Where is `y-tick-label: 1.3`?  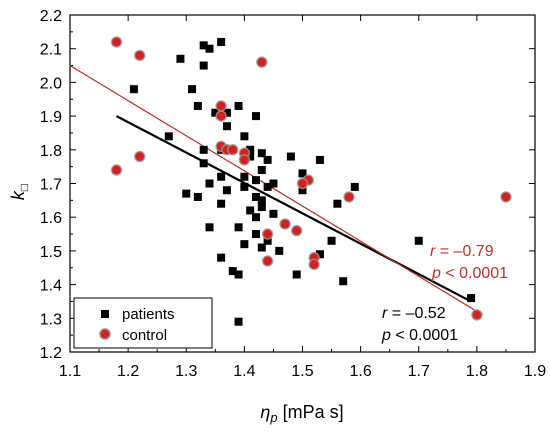
y-tick-label: 1.3 is located at coordinates (51, 319).